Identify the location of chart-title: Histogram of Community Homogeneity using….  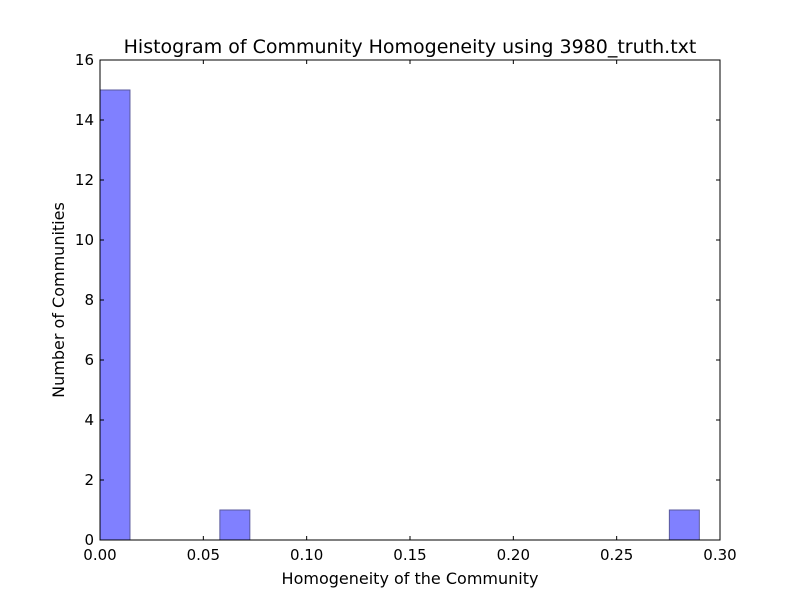
(410, 47).